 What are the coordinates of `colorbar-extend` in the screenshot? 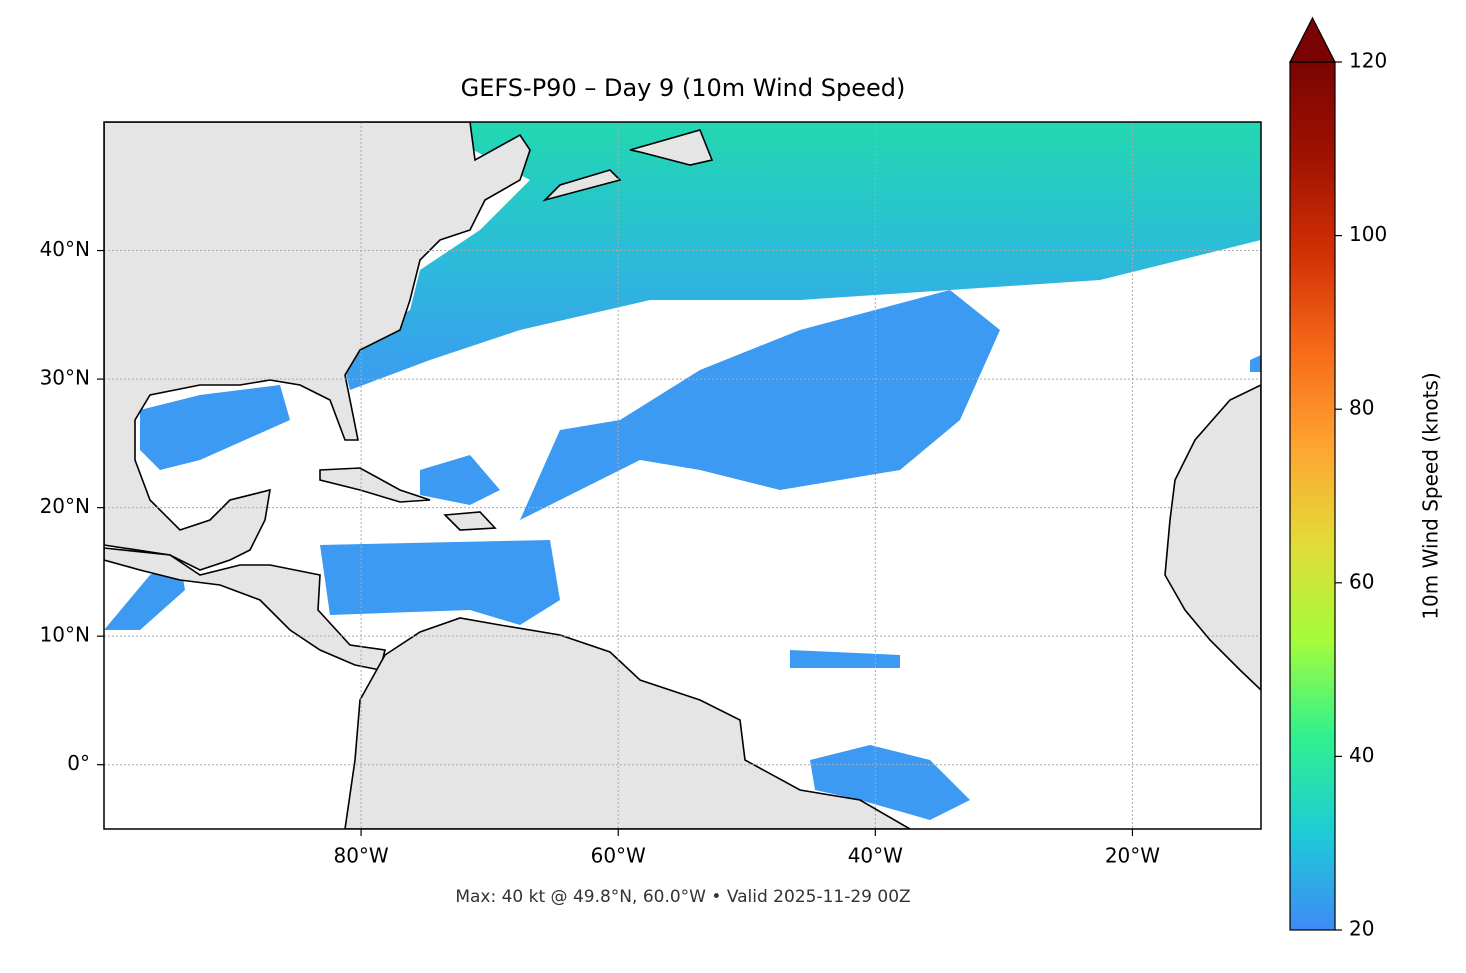 It's located at (1312, 39).